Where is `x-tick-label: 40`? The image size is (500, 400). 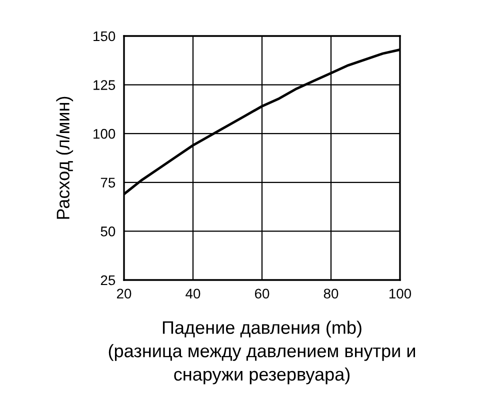 x-tick-label: 40 is located at coordinates (193, 293).